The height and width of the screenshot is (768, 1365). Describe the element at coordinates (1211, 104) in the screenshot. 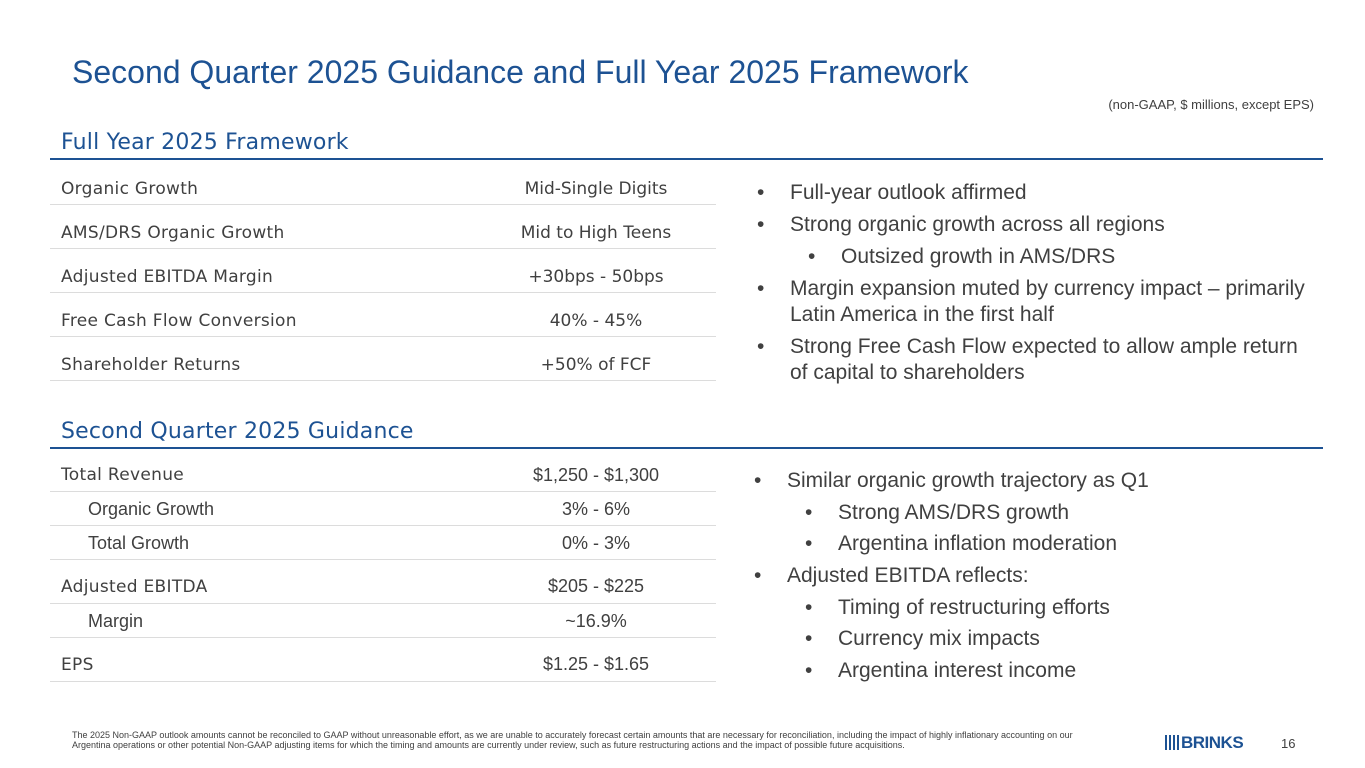

I see `units-note: (non-GAAP, $ millions, except EPS)` at that location.